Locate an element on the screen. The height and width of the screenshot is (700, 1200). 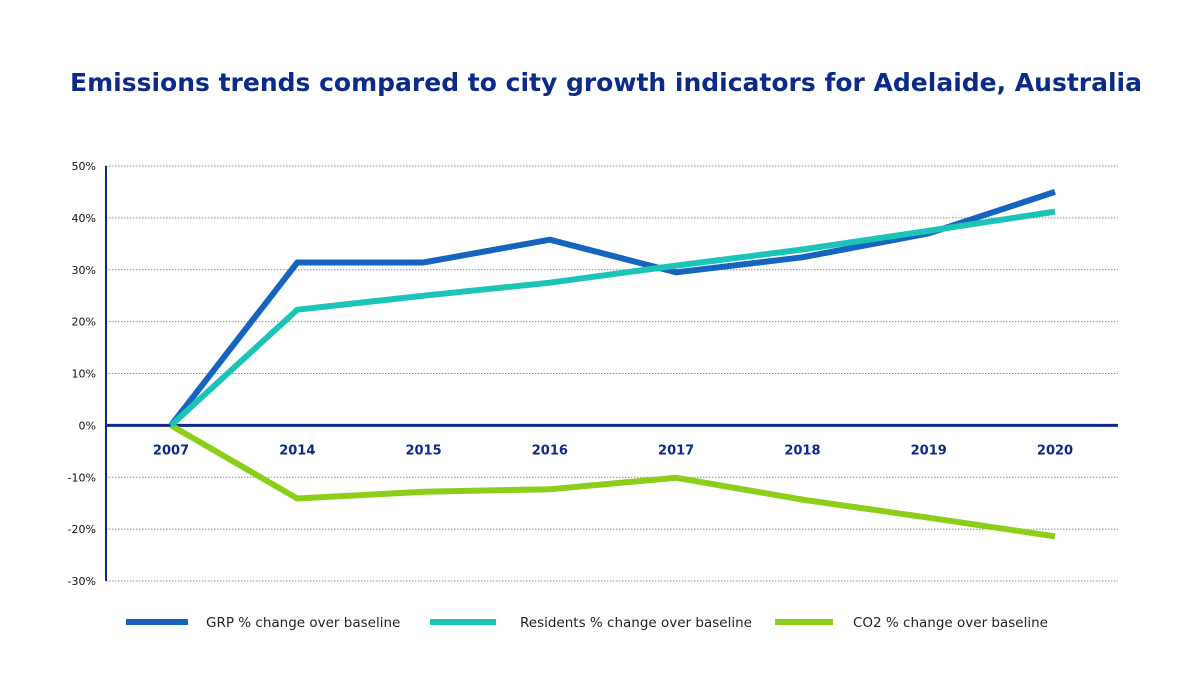
x-tick-label: 2007 is located at coordinates (171, 450).